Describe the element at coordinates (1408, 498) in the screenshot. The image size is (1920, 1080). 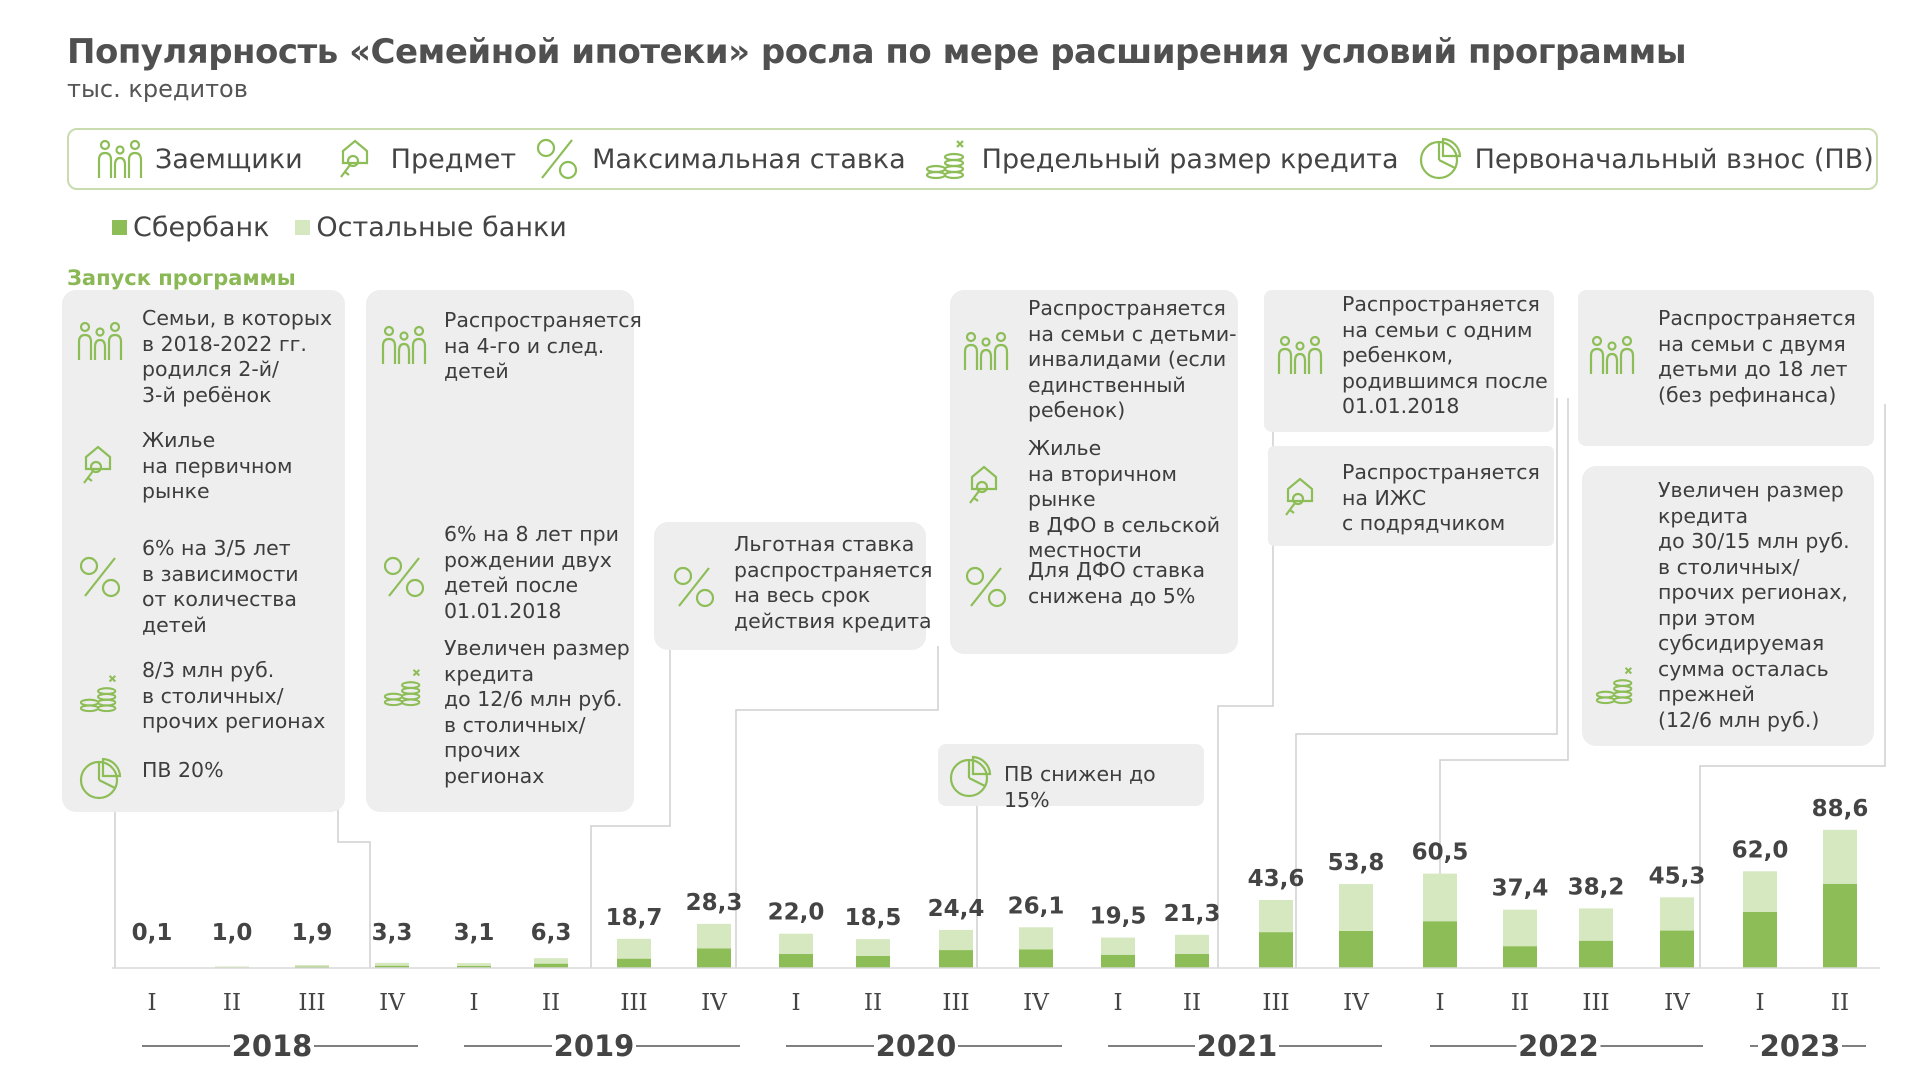
I see `y2022b-subject-row: Распространяется на ИЖС с подрядчиком` at that location.